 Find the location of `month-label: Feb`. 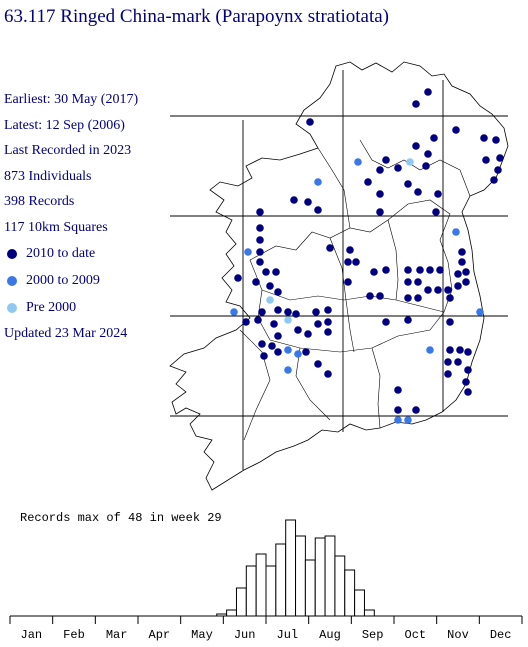

month-label: Feb is located at coordinates (74, 635).